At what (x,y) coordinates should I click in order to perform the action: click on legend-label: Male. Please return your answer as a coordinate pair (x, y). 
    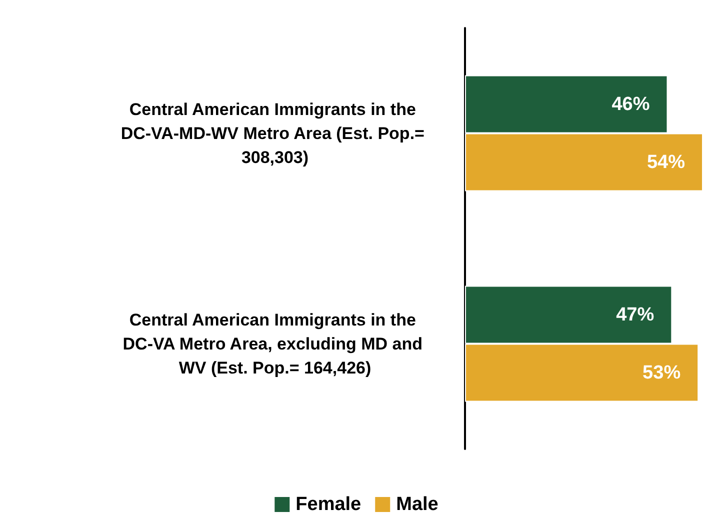
    Looking at the image, I should click on (417, 504).